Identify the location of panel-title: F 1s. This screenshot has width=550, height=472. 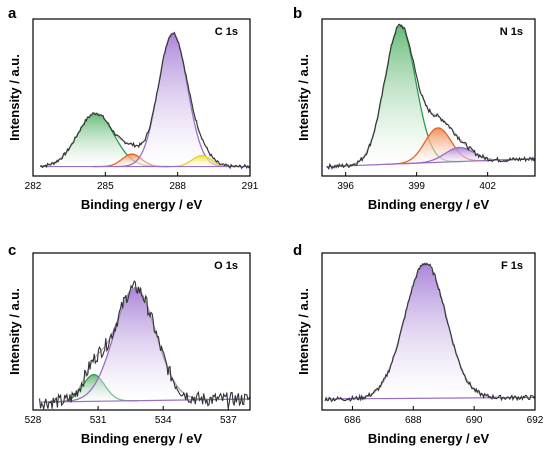
(512, 266).